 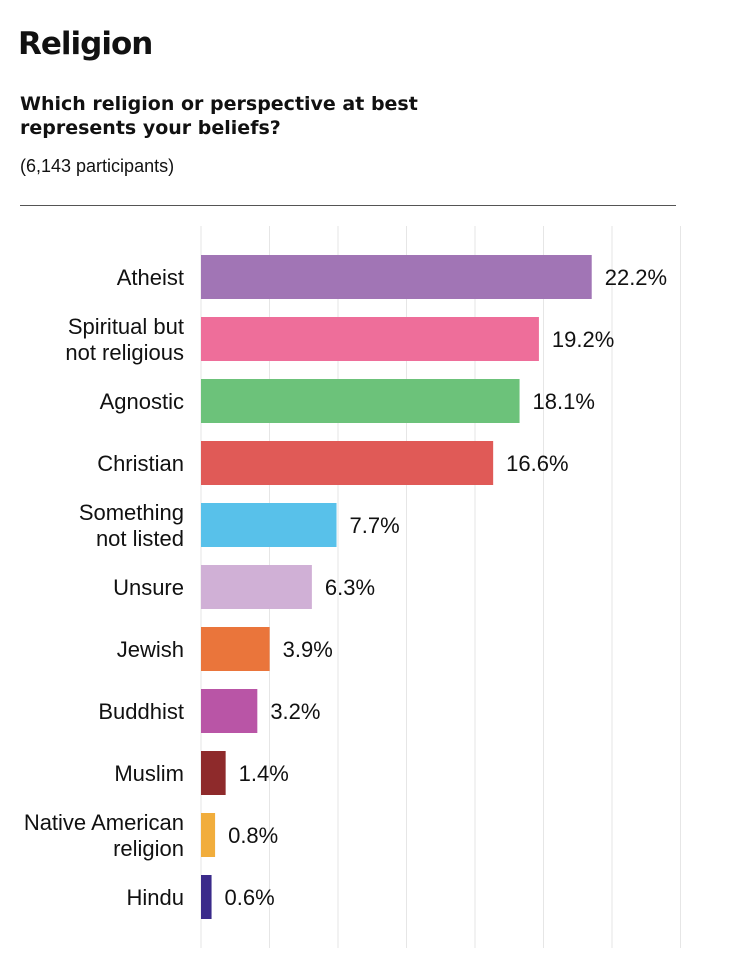 What do you see at coordinates (131, 525) in the screenshot?
I see `category-label: Something not listed` at bounding box center [131, 525].